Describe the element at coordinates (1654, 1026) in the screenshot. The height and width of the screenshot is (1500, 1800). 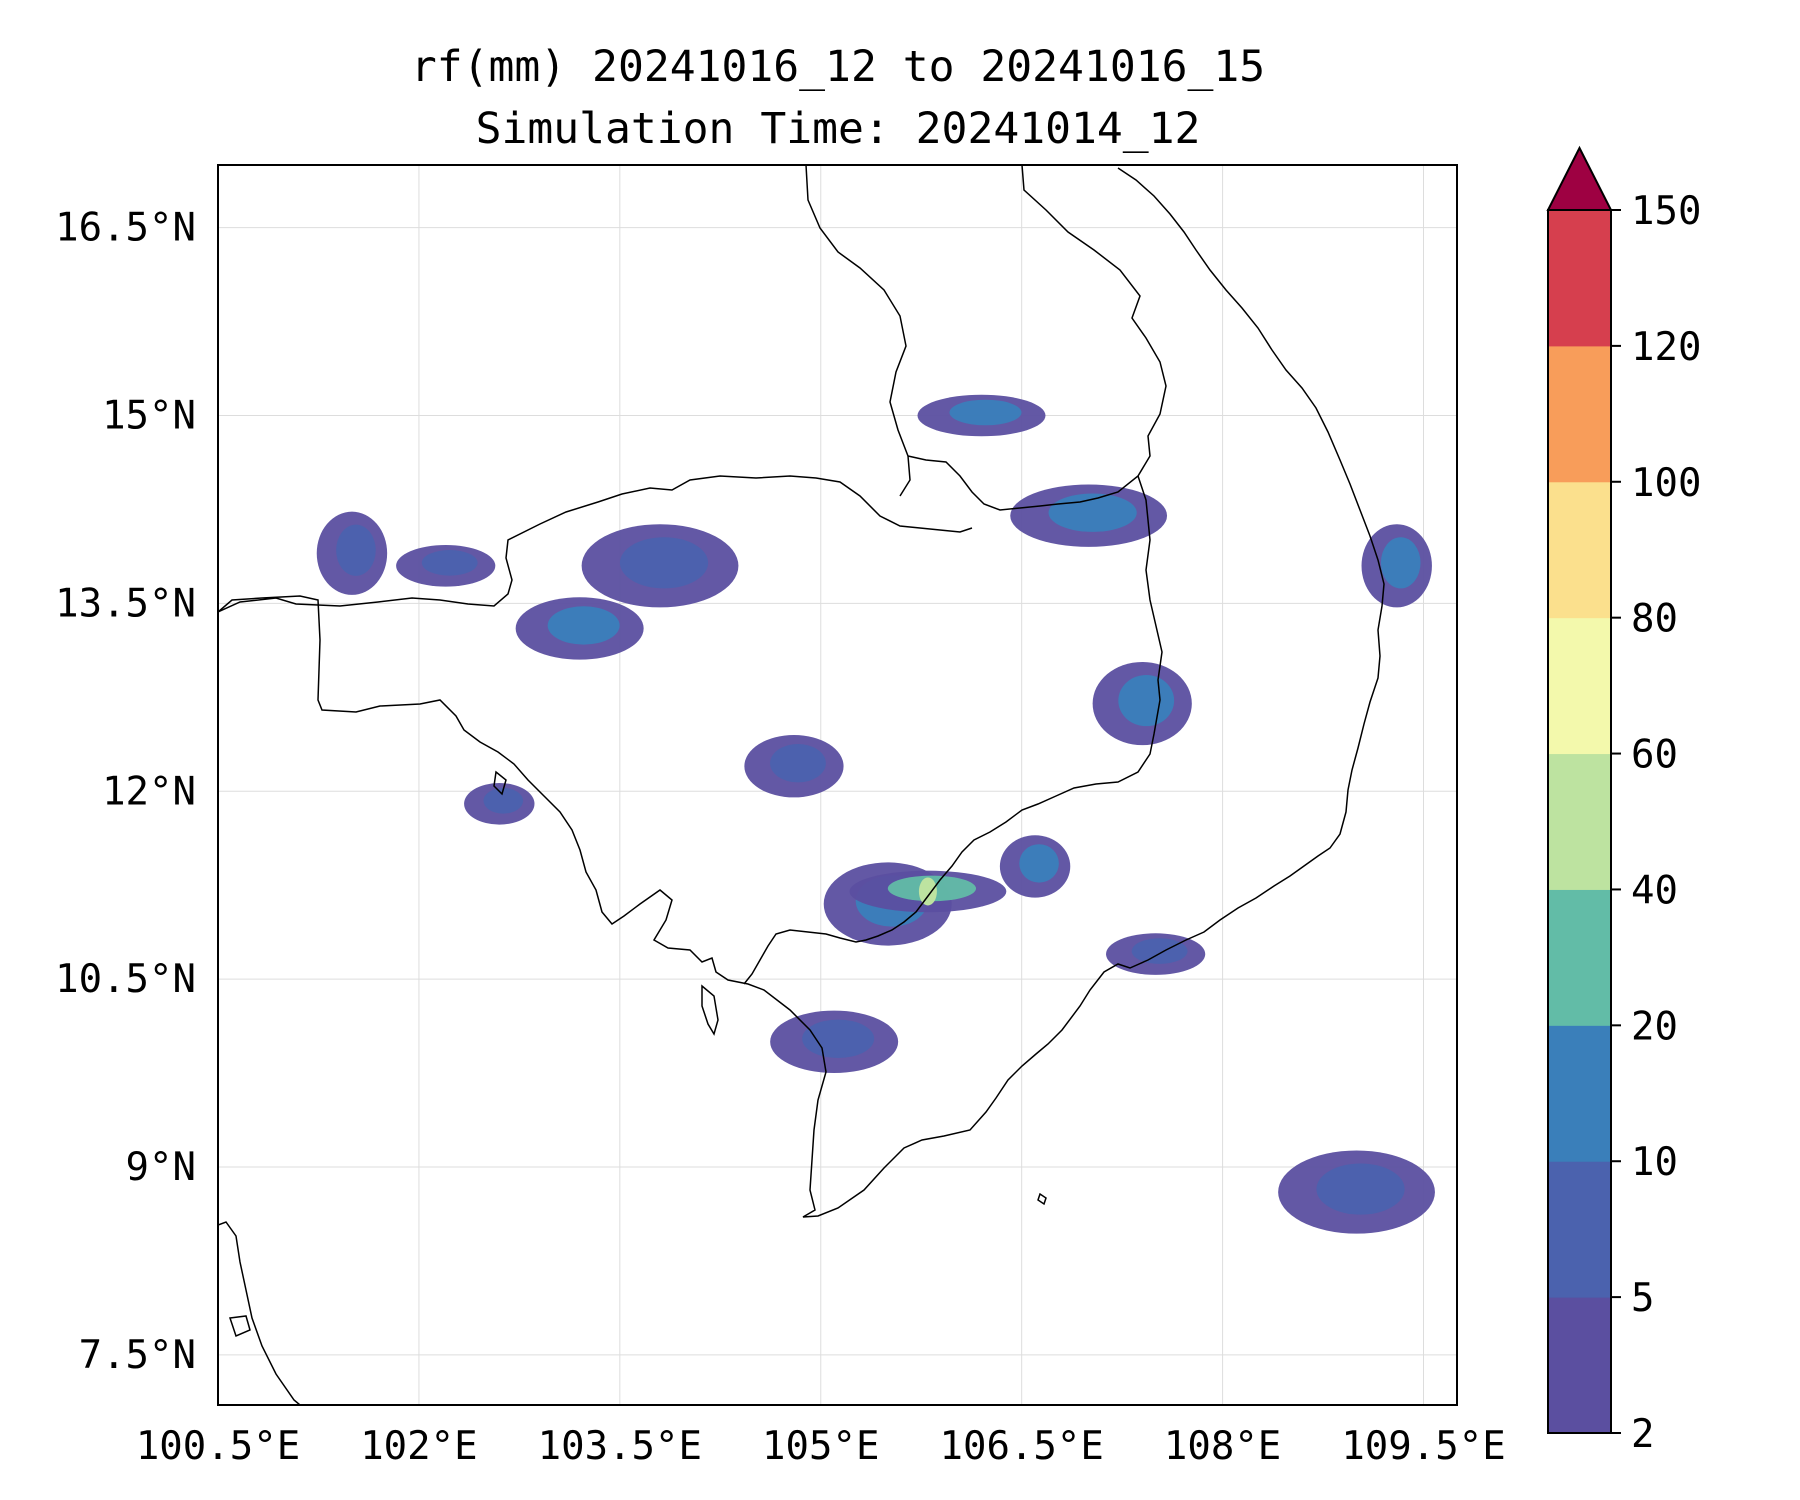
I see `colorbar-tick-label: 20` at that location.